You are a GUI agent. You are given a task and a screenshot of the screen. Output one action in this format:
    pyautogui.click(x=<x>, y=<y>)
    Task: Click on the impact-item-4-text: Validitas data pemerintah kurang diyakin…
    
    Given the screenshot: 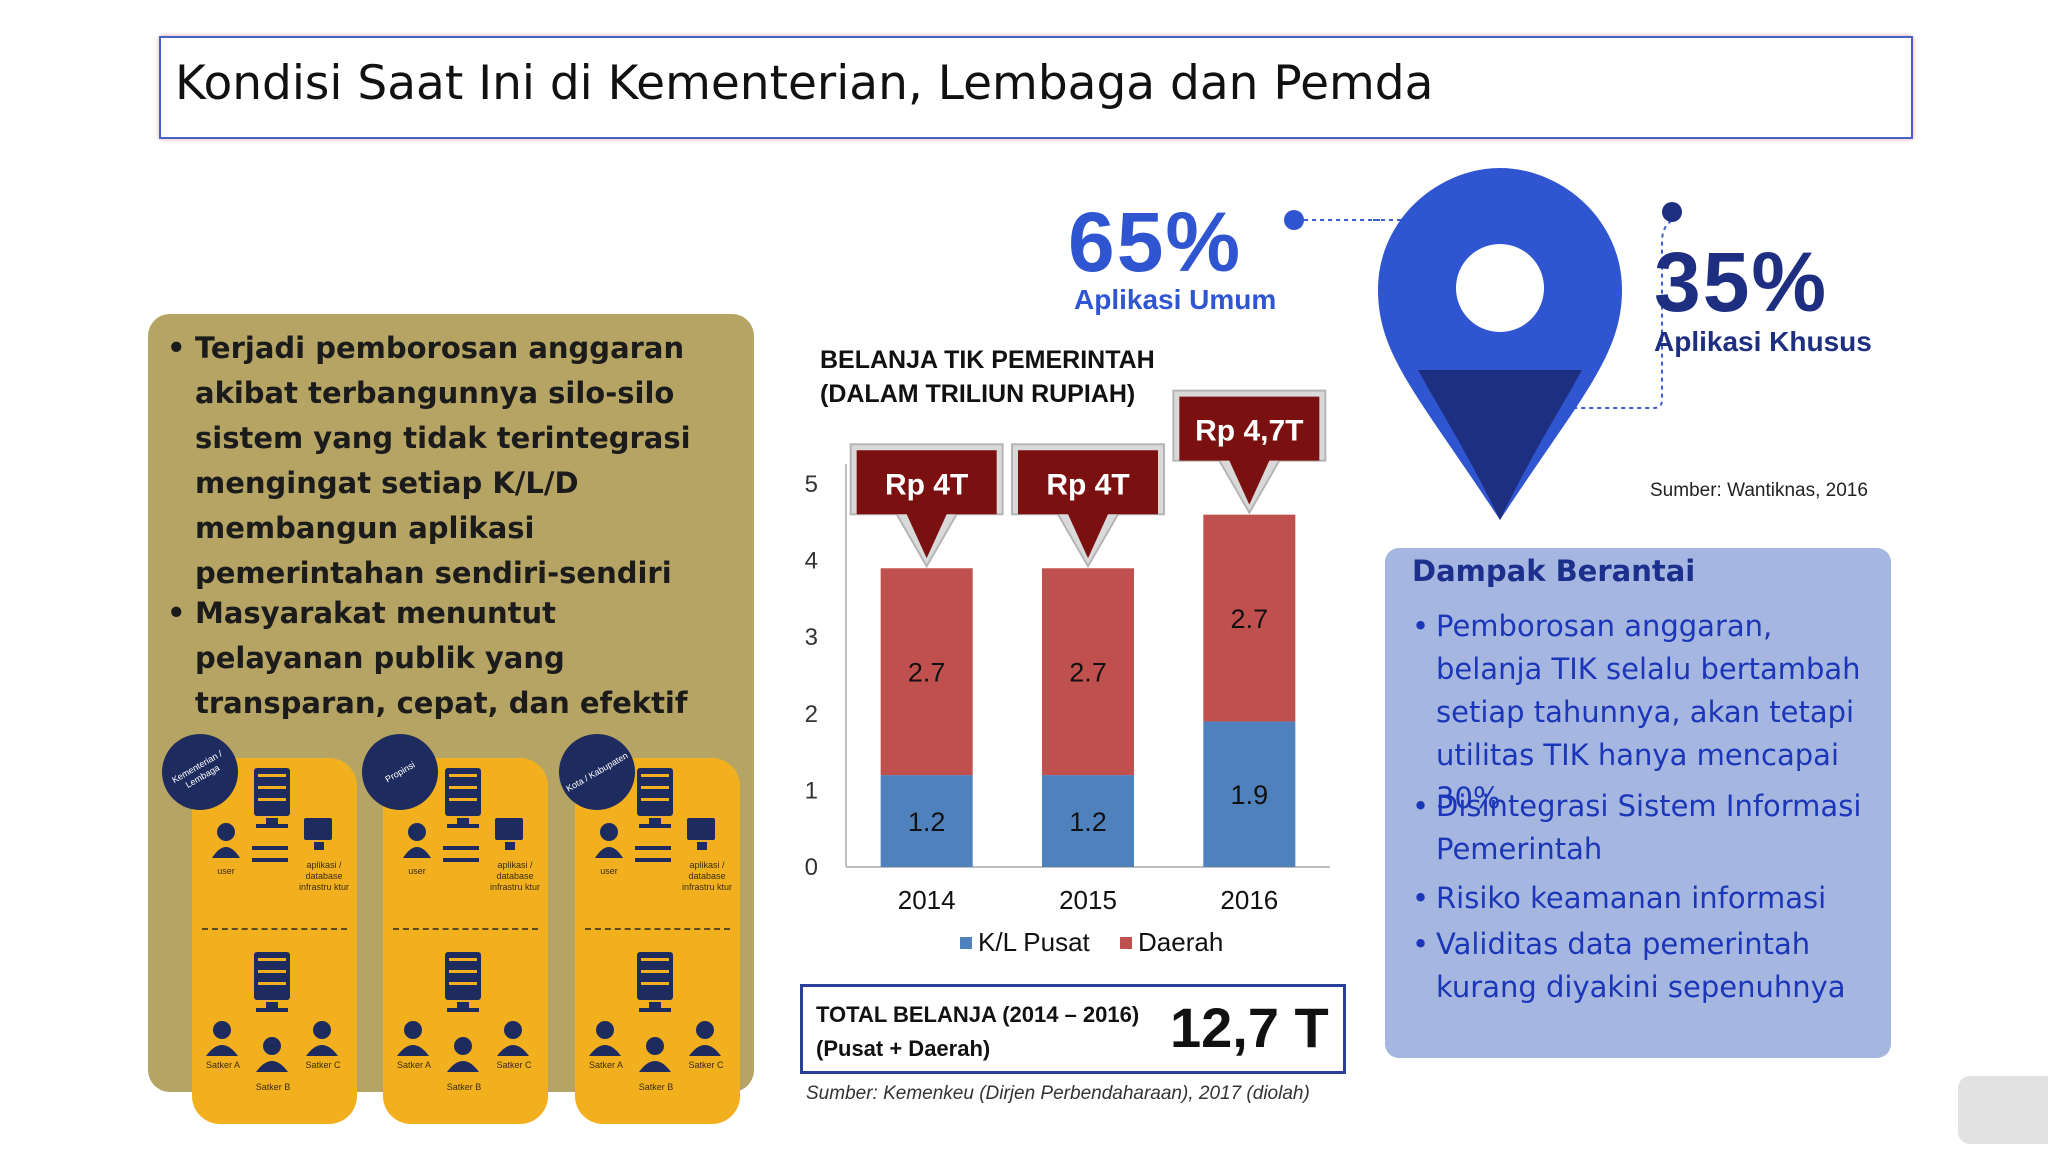 What is the action you would take?
    pyautogui.click(x=1641, y=965)
    